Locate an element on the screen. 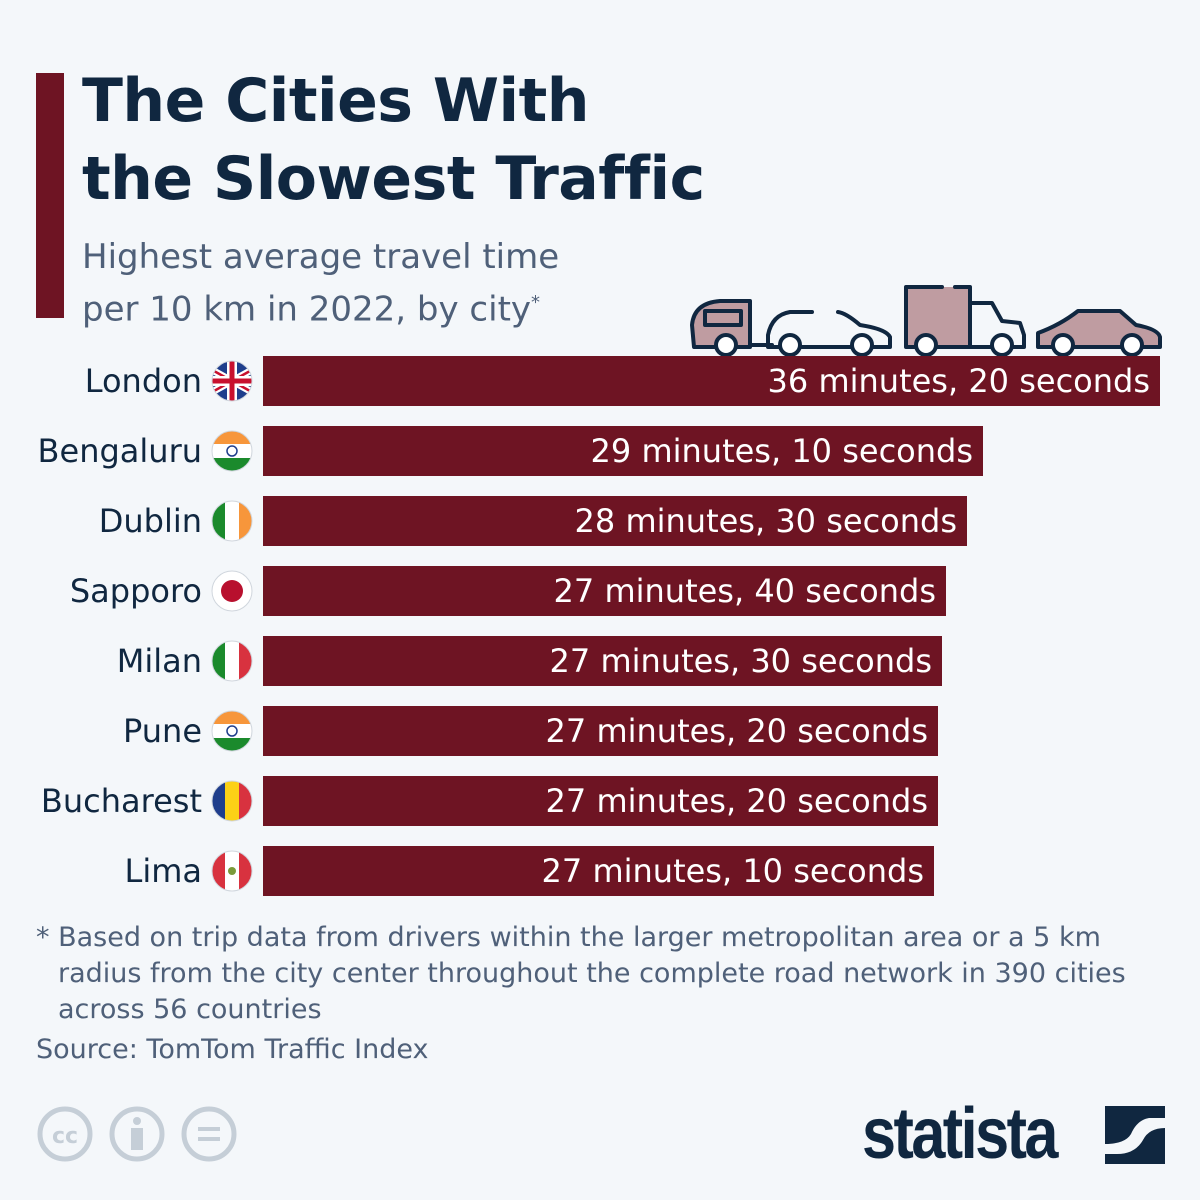  flag-ireland-icon is located at coordinates (232, 521).